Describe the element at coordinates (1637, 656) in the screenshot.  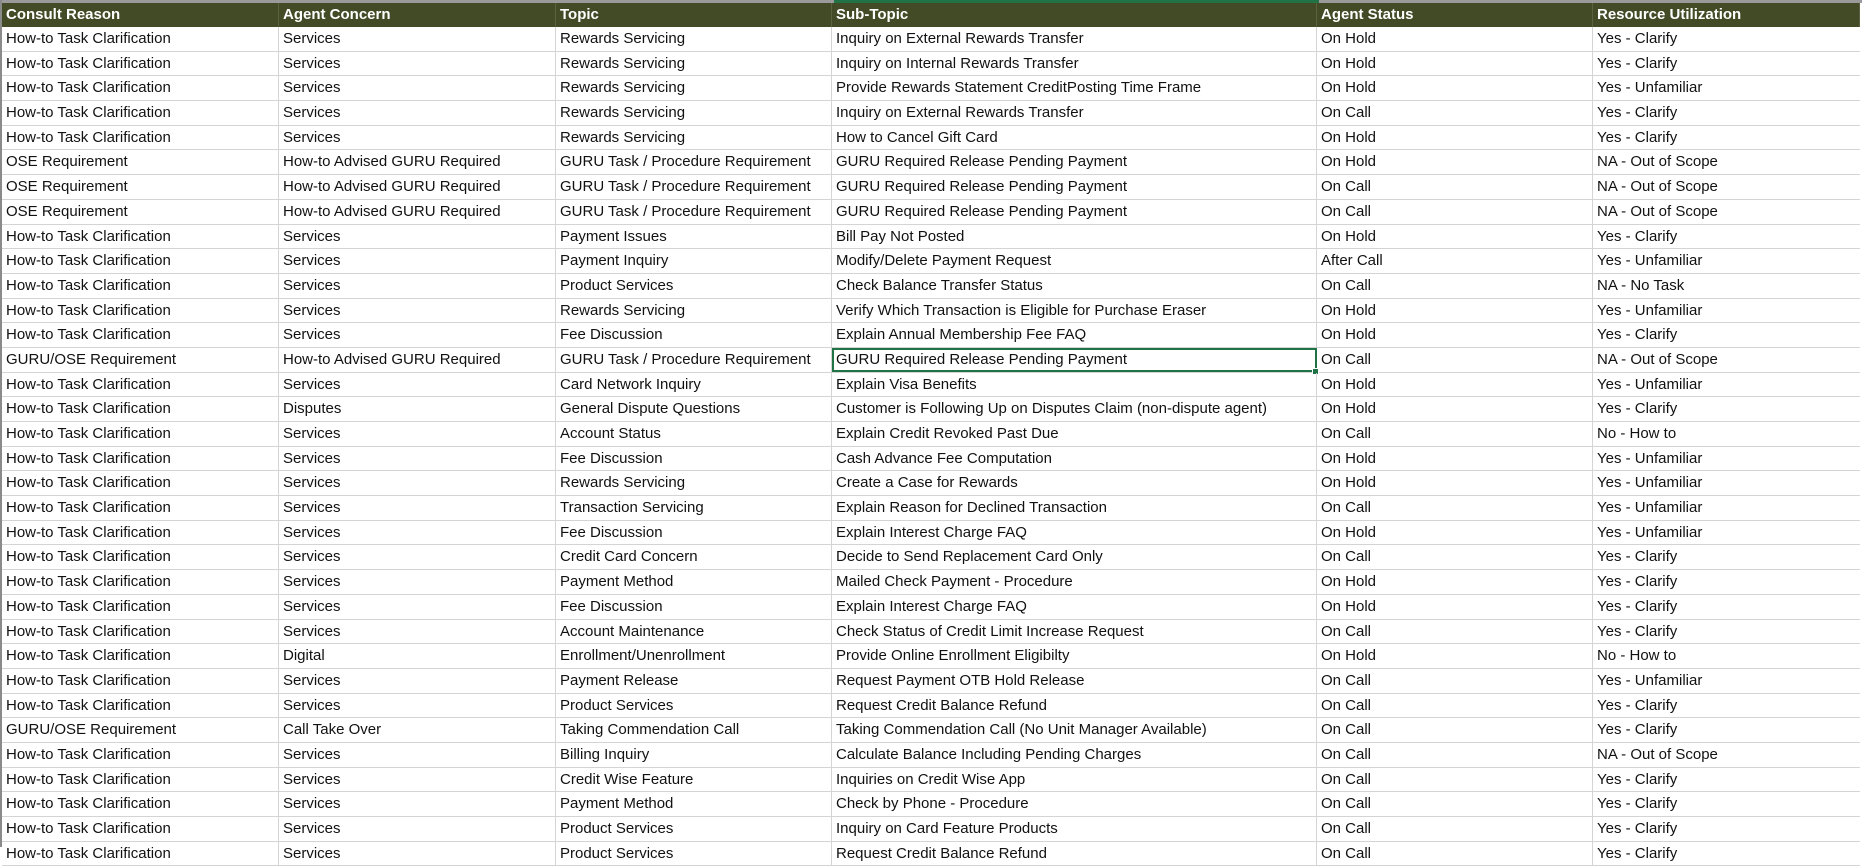
I see `cell-resource-utilization: No - How to` at that location.